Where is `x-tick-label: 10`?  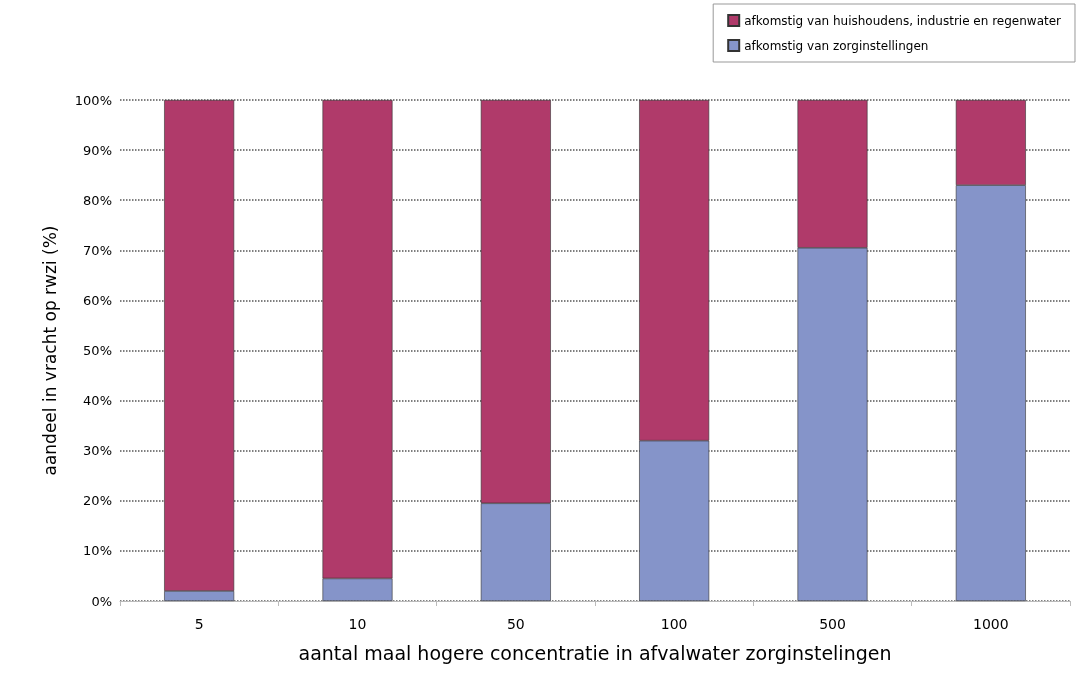
x-tick-label: 10 is located at coordinates (357, 624).